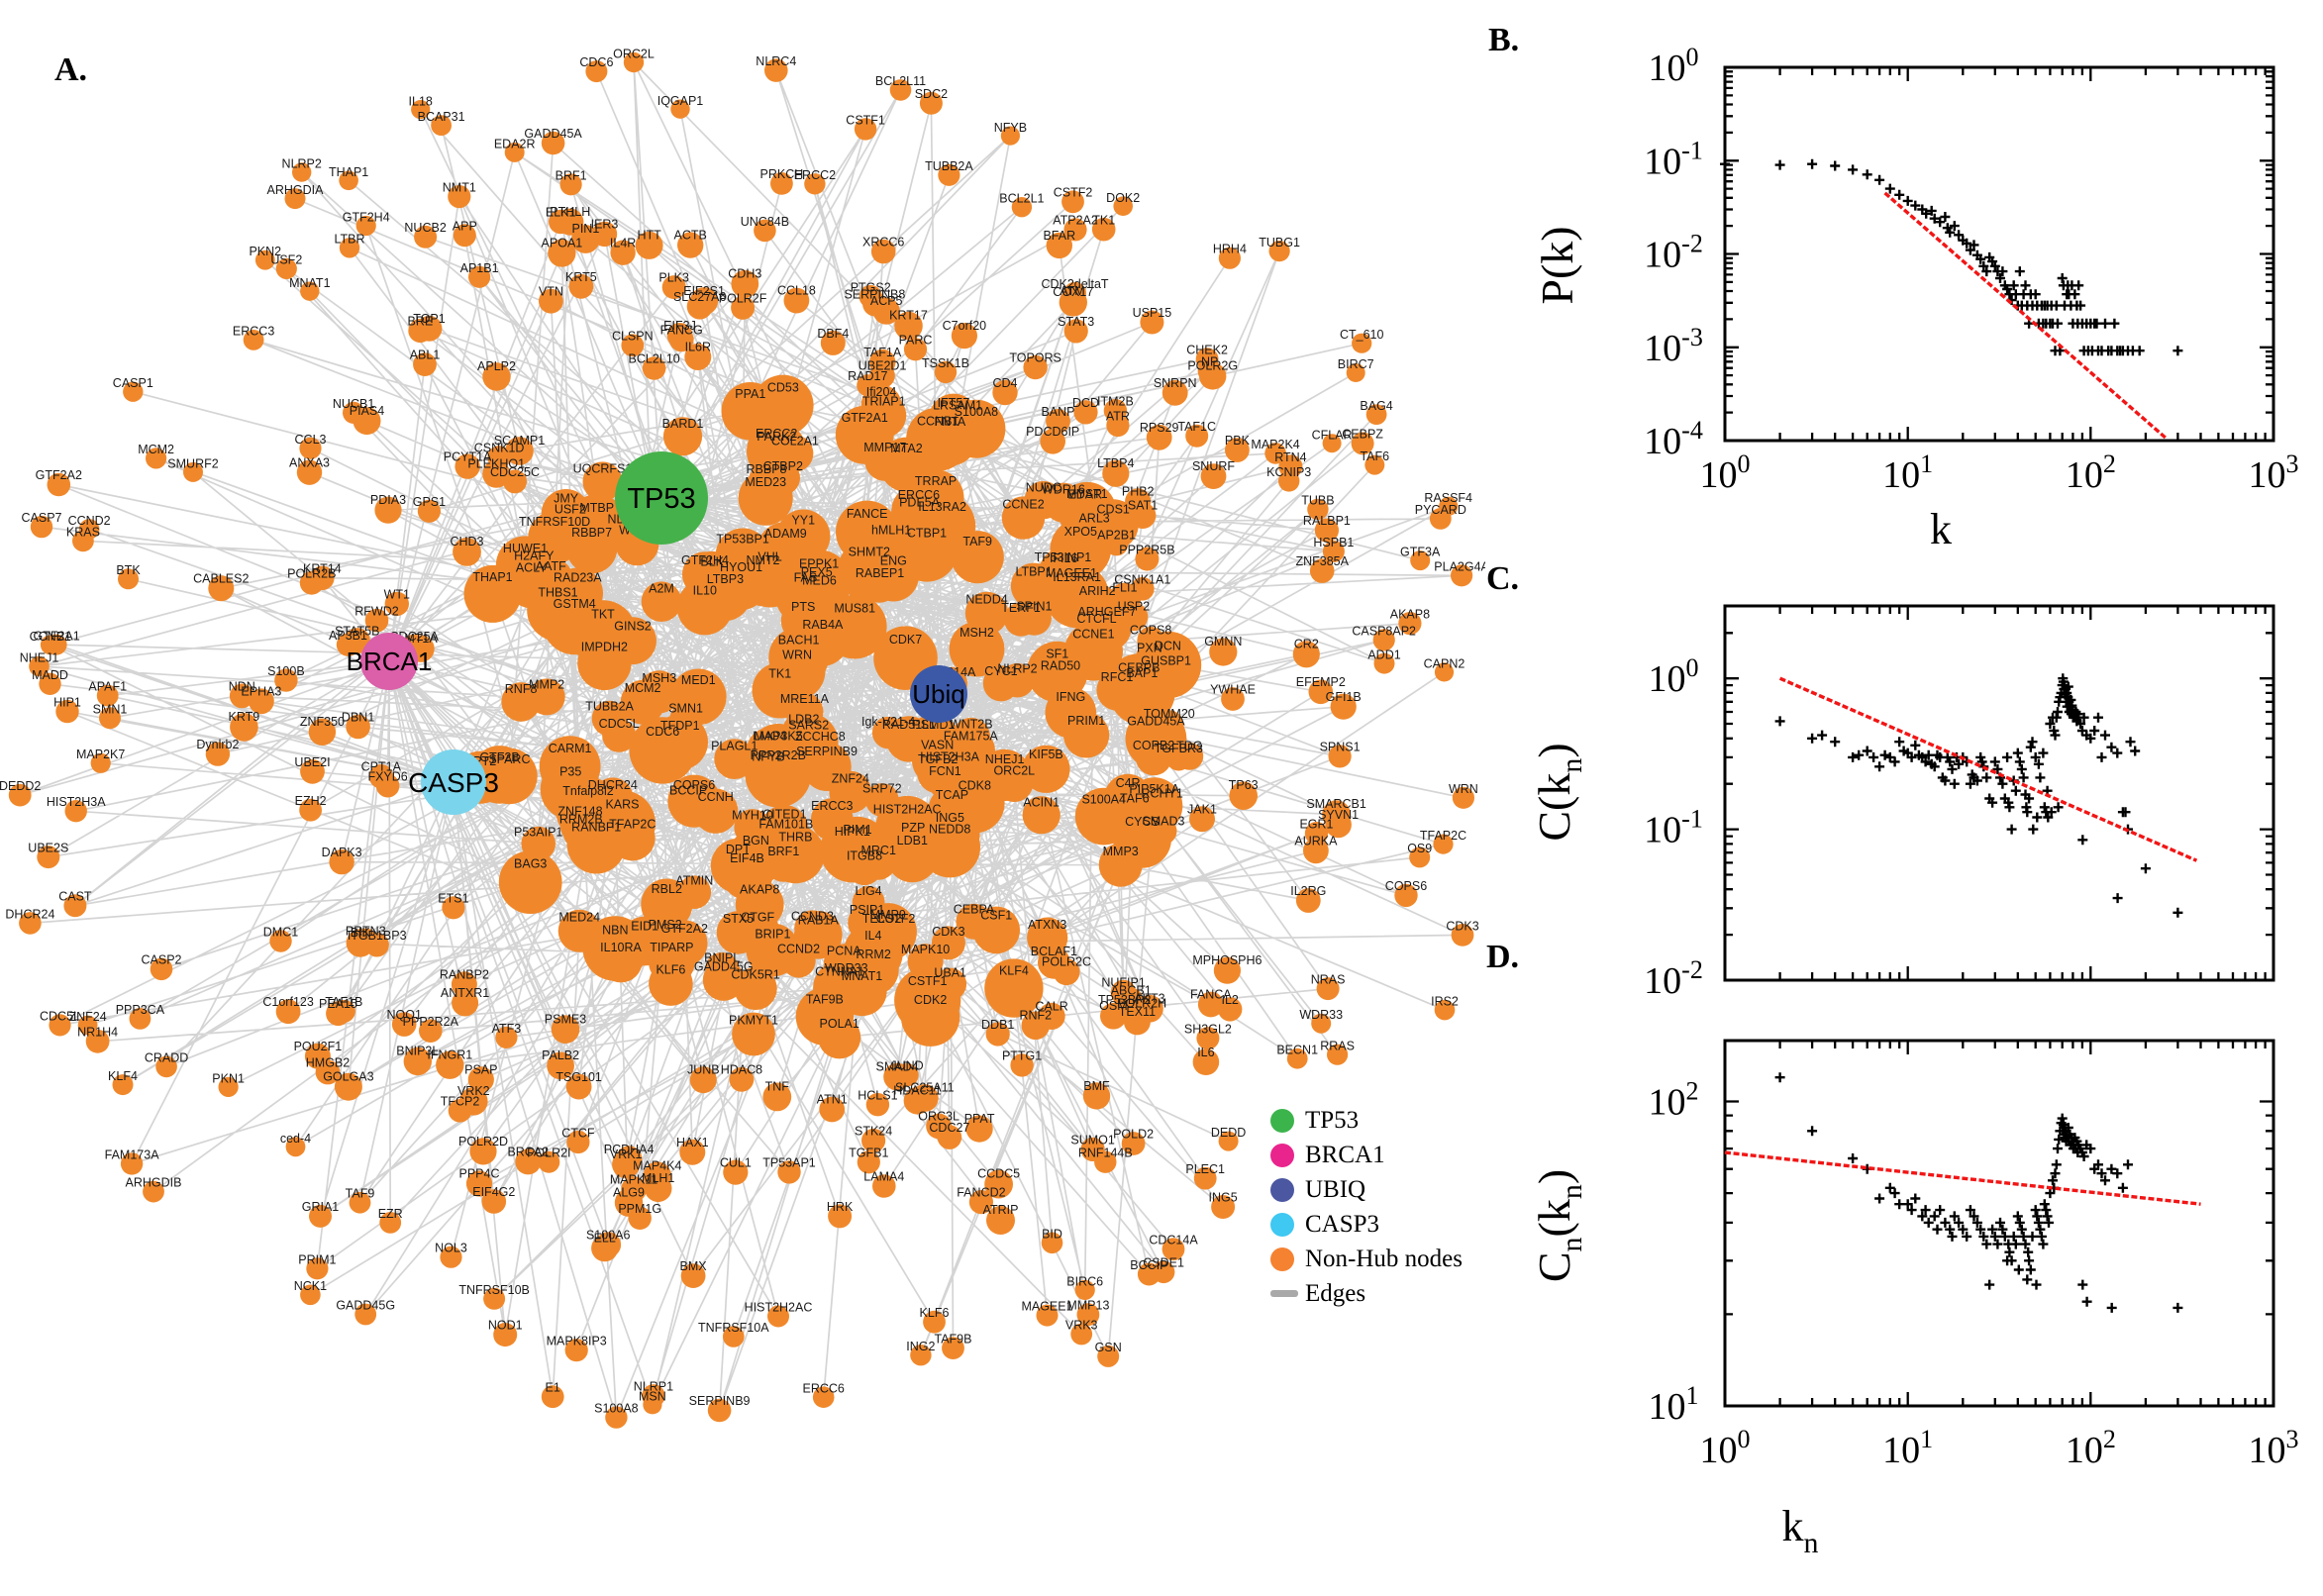 The image size is (2323, 1596). Describe the element at coordinates (551, 292) in the screenshot. I see `svg-text: VTN` at that location.